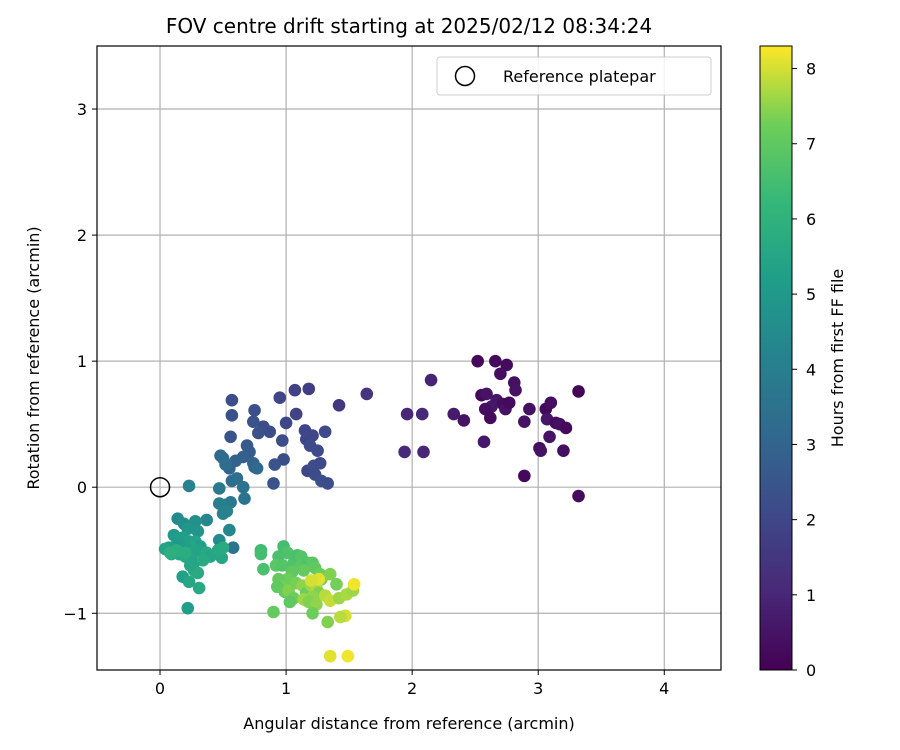  What do you see at coordinates (811, 595) in the screenshot?
I see `colorbar-tick-label: 1` at bounding box center [811, 595].